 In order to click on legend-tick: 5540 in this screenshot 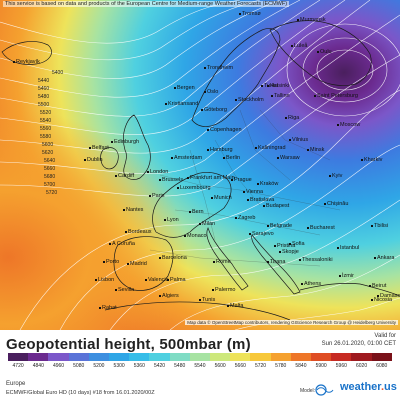, I will do `click(200, 366)`.